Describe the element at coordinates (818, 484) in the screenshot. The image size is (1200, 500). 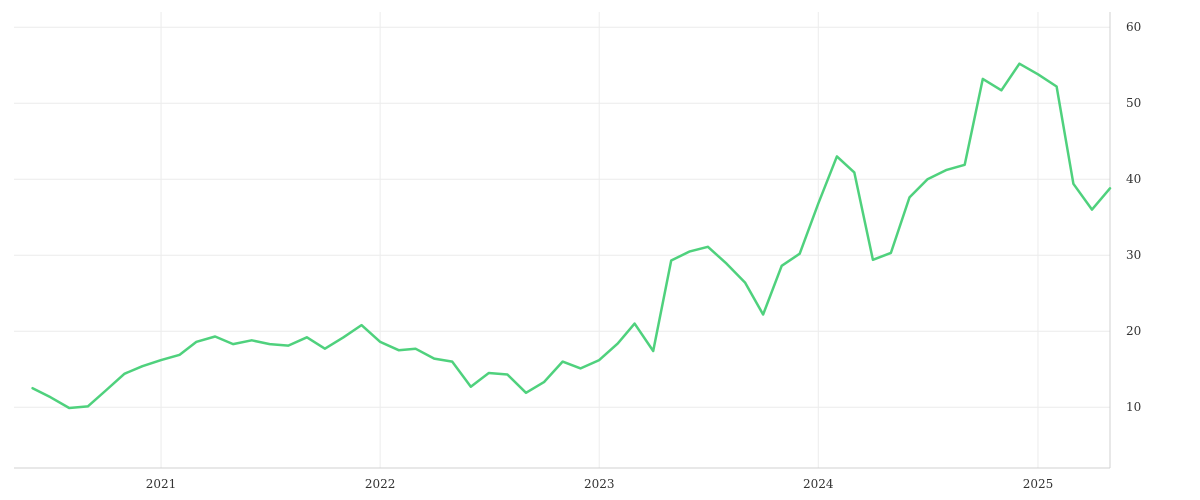
I see `x-tick-label: 2024` at that location.